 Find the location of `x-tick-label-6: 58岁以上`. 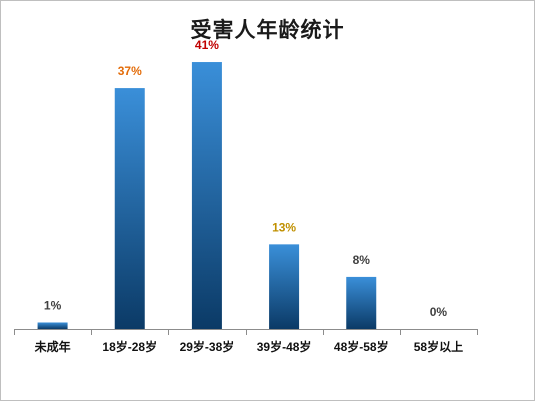

x-tick-label-6: 58岁以上 is located at coordinates (438, 346).